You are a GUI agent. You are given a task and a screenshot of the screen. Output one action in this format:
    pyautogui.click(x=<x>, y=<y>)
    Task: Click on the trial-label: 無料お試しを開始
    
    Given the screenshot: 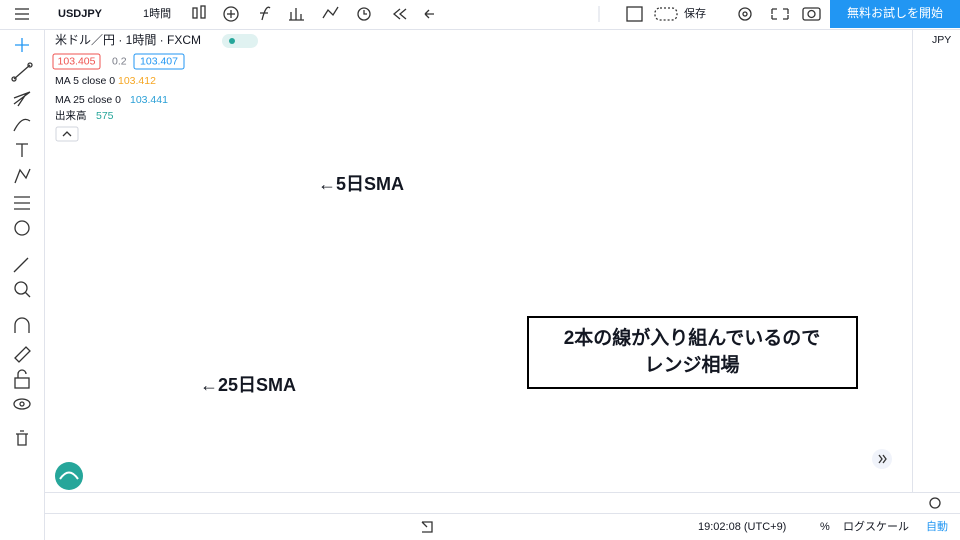 What is the action you would take?
    pyautogui.click(x=895, y=12)
    